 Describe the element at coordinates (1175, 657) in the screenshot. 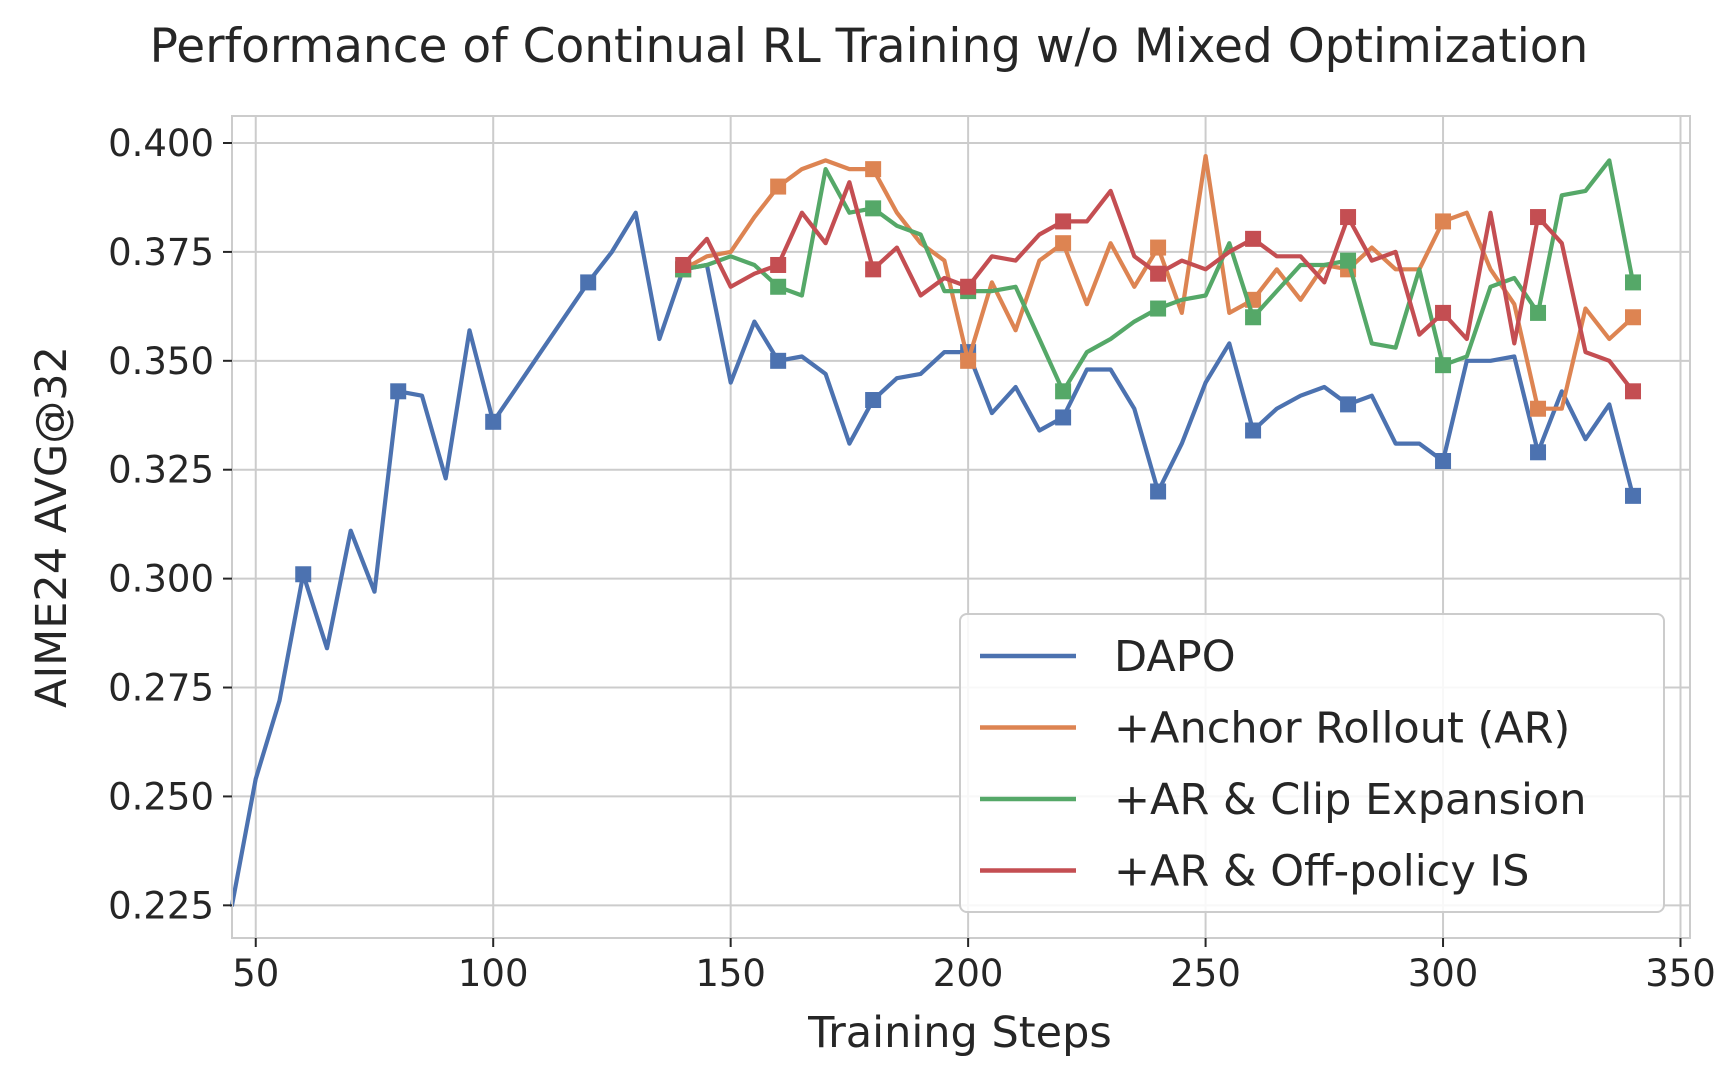

I see `legend-label: DAPO` at that location.